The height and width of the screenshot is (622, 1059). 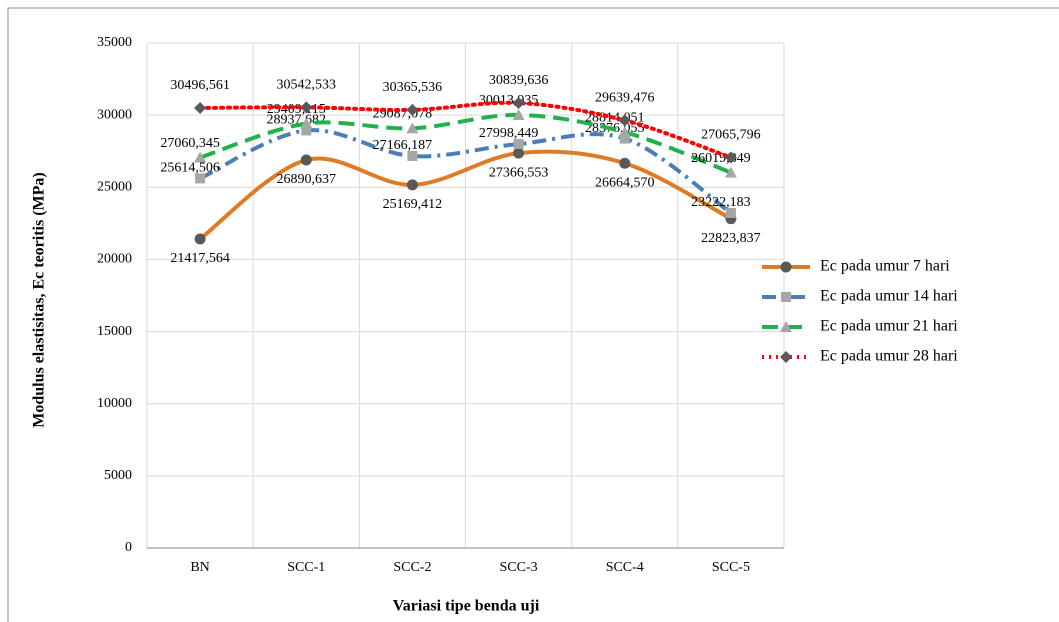 What do you see at coordinates (118, 475) in the screenshot?
I see `y-tick-label: 5000` at bounding box center [118, 475].